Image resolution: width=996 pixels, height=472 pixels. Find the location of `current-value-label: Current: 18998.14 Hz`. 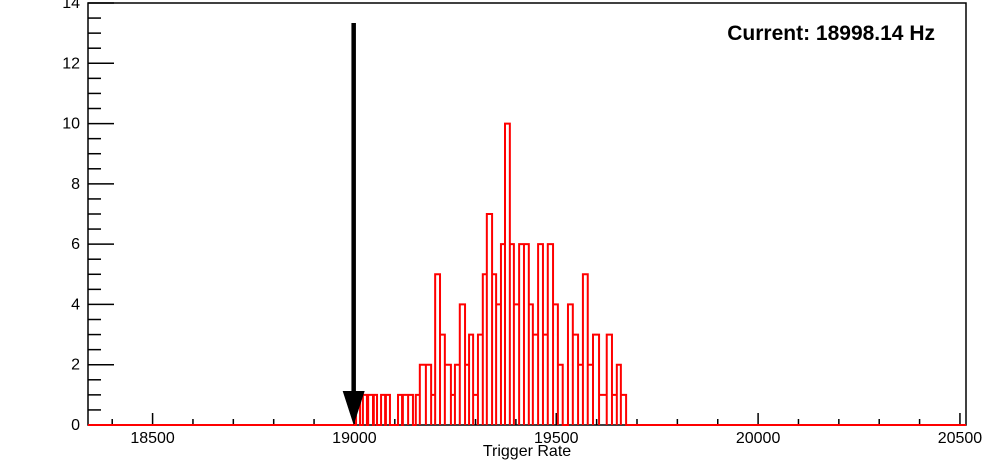

current-value-label: Current: 18998.14 Hz is located at coordinates (831, 33).